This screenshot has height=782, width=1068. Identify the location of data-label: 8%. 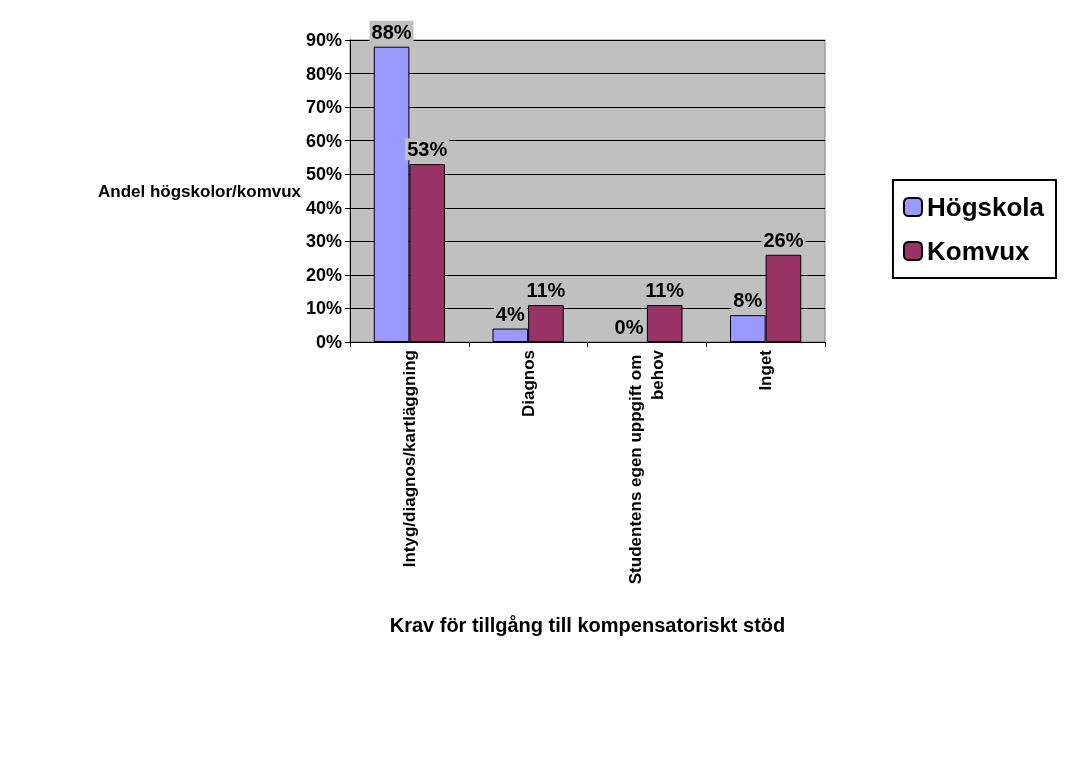
(748, 300).